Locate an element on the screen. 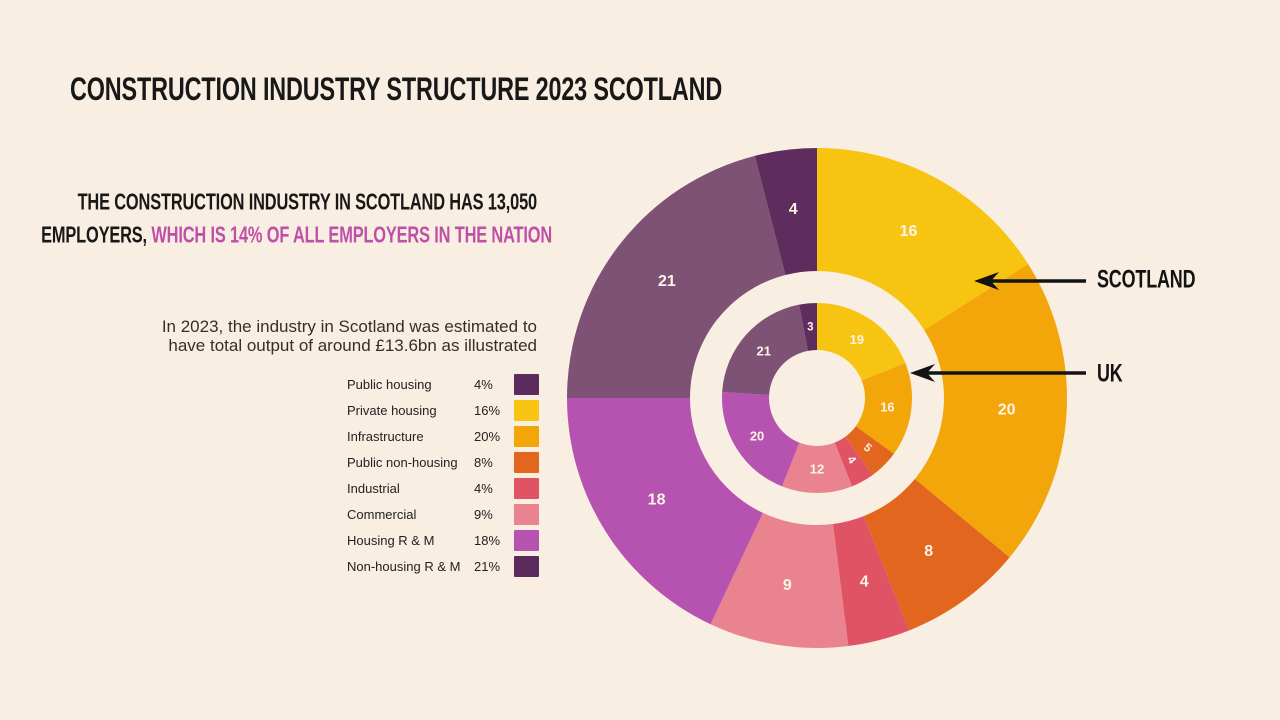 The height and width of the screenshot is (720, 1280). chart-segment-uk-private-housing is located at coordinates (861, 342).